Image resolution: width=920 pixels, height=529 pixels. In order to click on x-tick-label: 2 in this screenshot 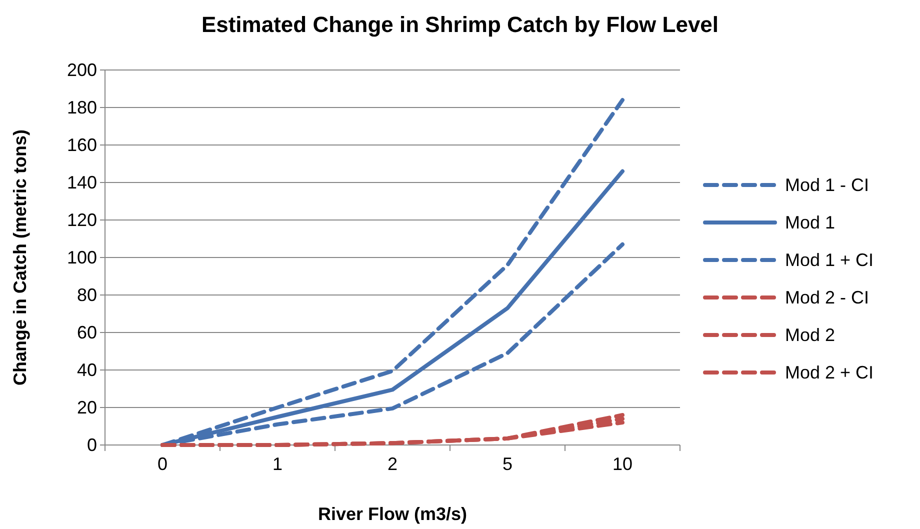, I will do `click(392, 464)`.